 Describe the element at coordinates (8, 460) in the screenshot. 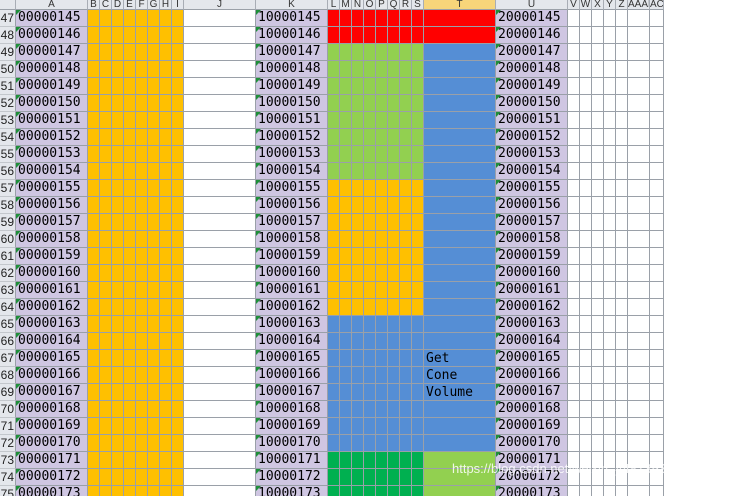

I see `row-header-73: 73` at that location.